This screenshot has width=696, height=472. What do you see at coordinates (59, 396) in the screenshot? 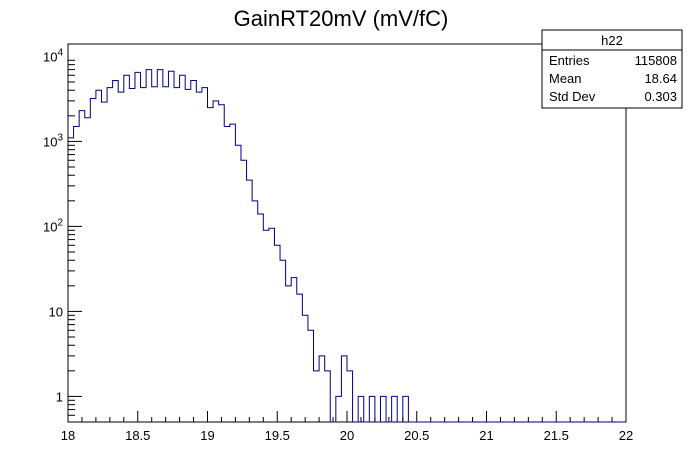
I see `y-tick-label: 1` at bounding box center [59, 396].